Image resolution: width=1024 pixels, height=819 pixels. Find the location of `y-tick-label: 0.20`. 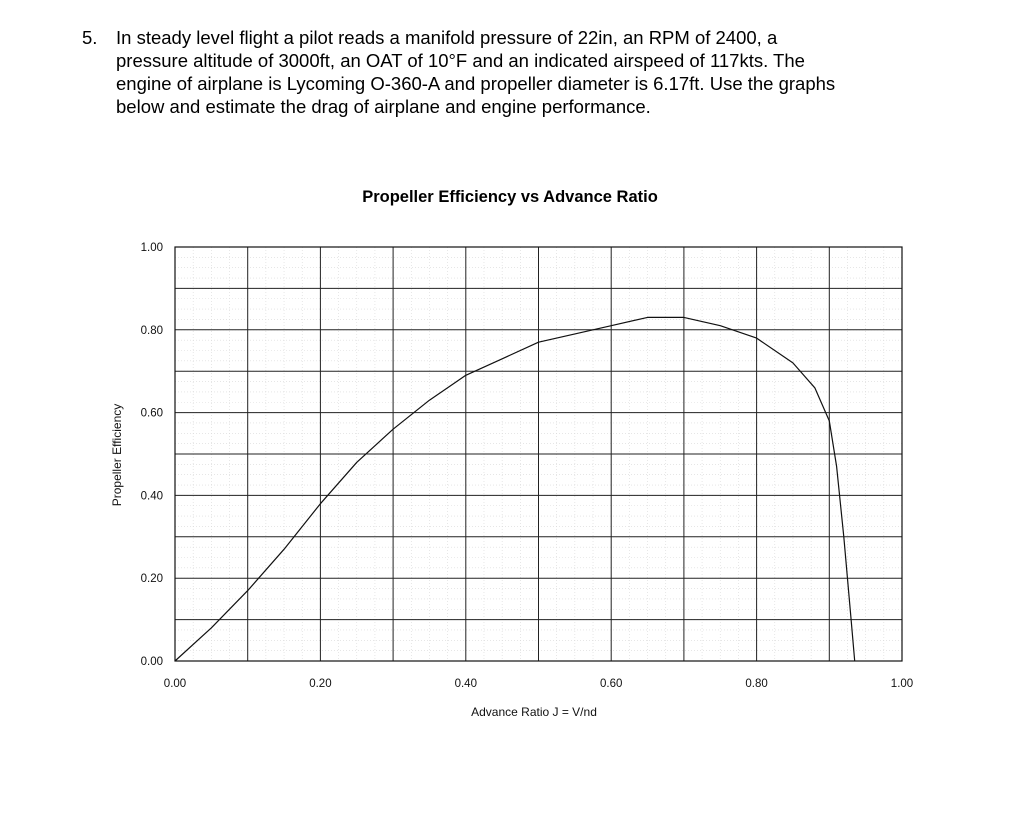

y-tick-label: 0.20 is located at coordinates (152, 579).